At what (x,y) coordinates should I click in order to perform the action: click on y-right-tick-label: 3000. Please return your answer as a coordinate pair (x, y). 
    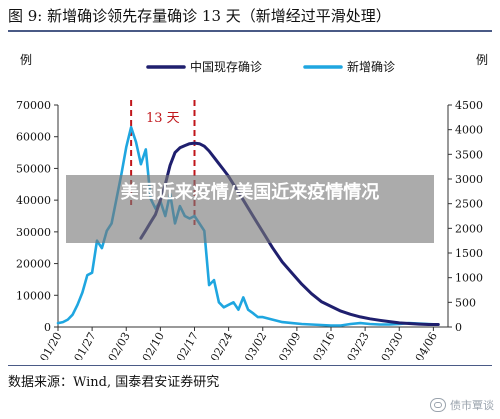
    Looking at the image, I should click on (469, 179).